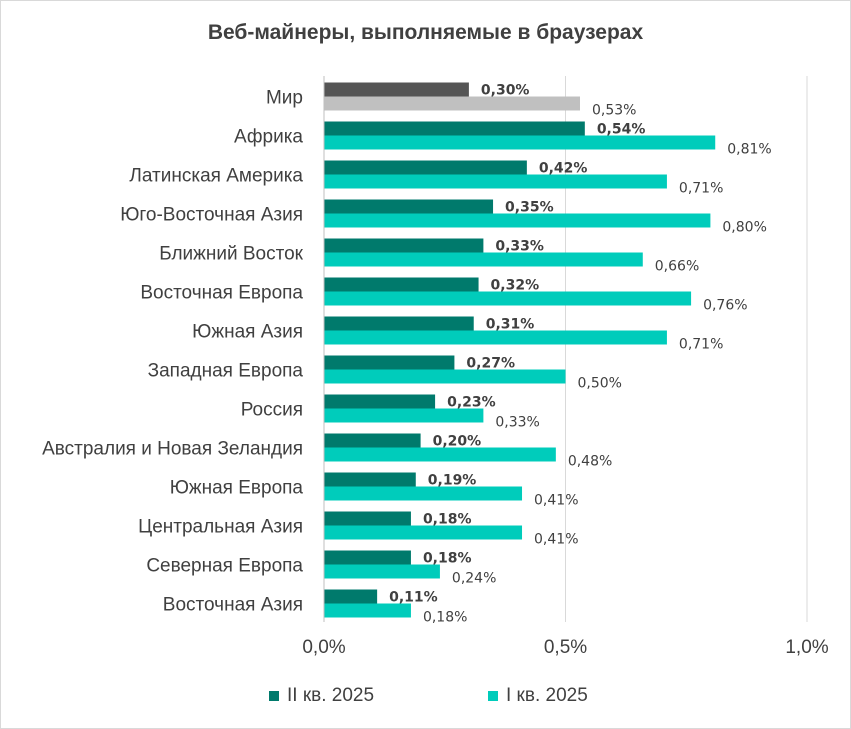 The width and height of the screenshot is (851, 729). What do you see at coordinates (490, 364) in the screenshot?
I see `data-label-q2: 0,27%` at bounding box center [490, 364].